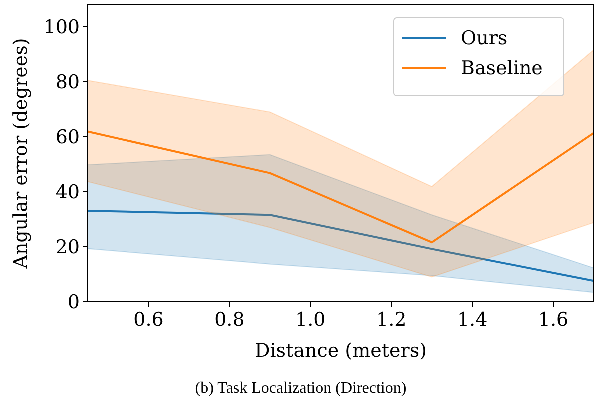 The width and height of the screenshot is (599, 405). I want to click on y-tick-label: 0, so click(74, 303).